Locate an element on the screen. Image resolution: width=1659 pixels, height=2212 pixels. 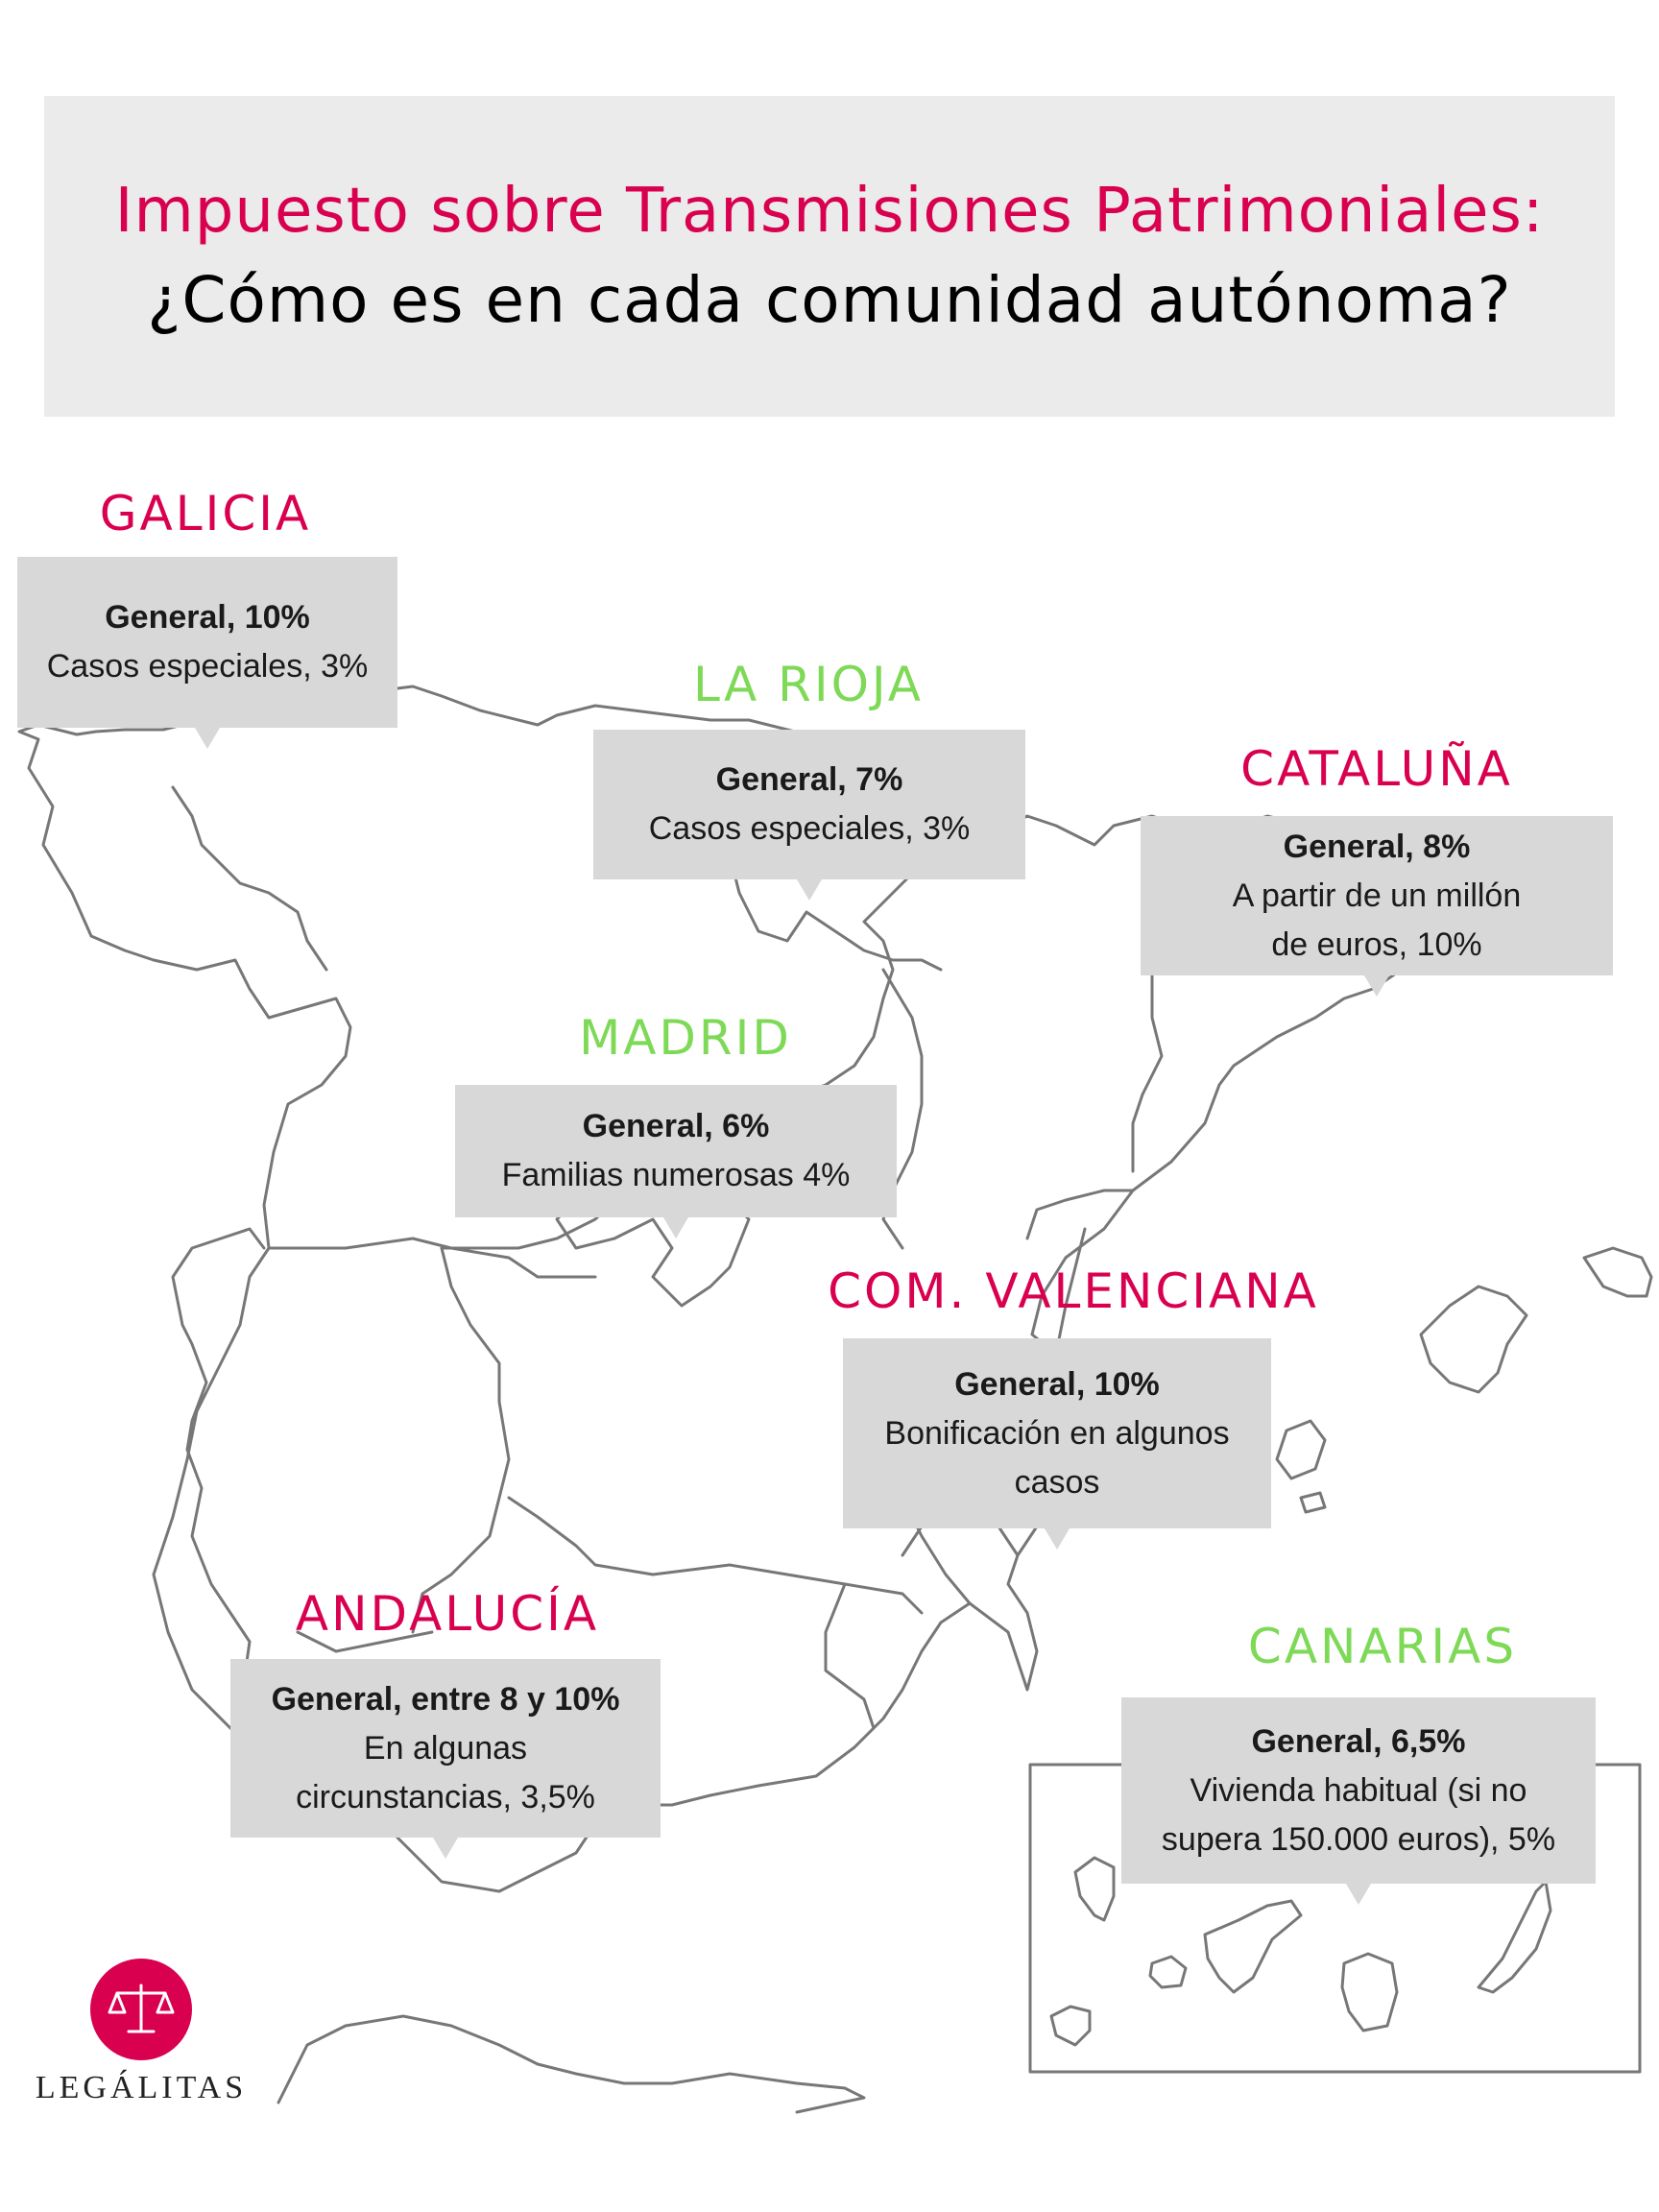
andalucia-special-line2: circunstancias, 3,5% is located at coordinates (445, 1796).